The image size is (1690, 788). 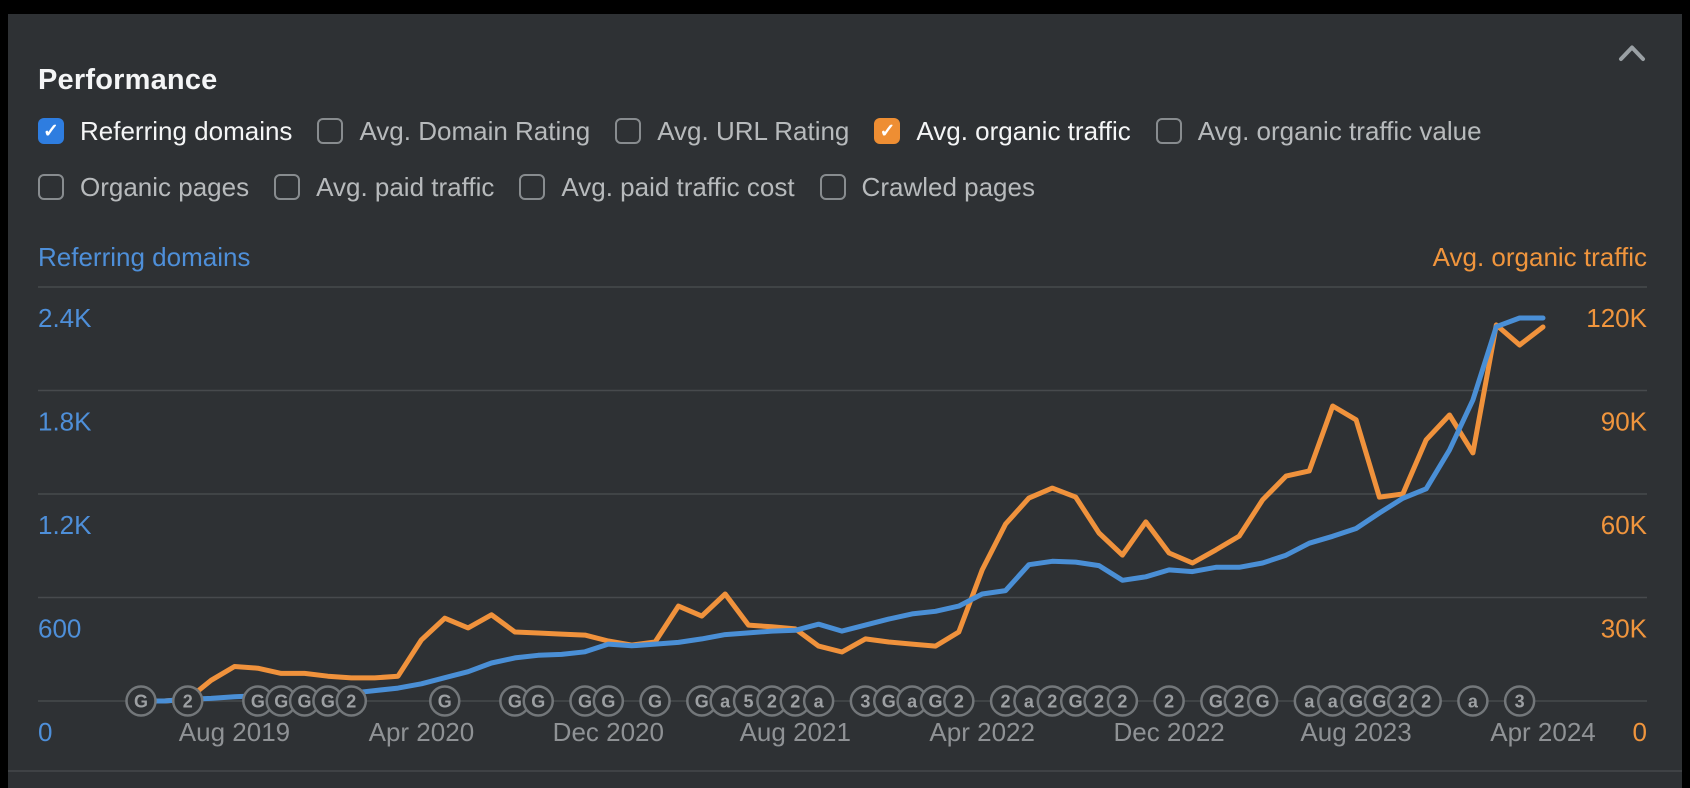 What do you see at coordinates (608, 732) in the screenshot?
I see `x-axis-tick: Dec 2020` at bounding box center [608, 732].